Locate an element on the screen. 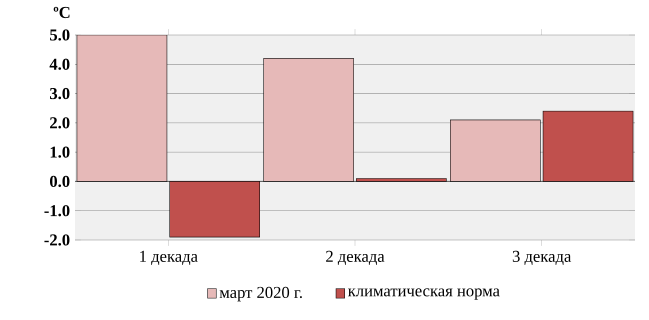  legend-label: март 2020 г. is located at coordinates (261, 294).